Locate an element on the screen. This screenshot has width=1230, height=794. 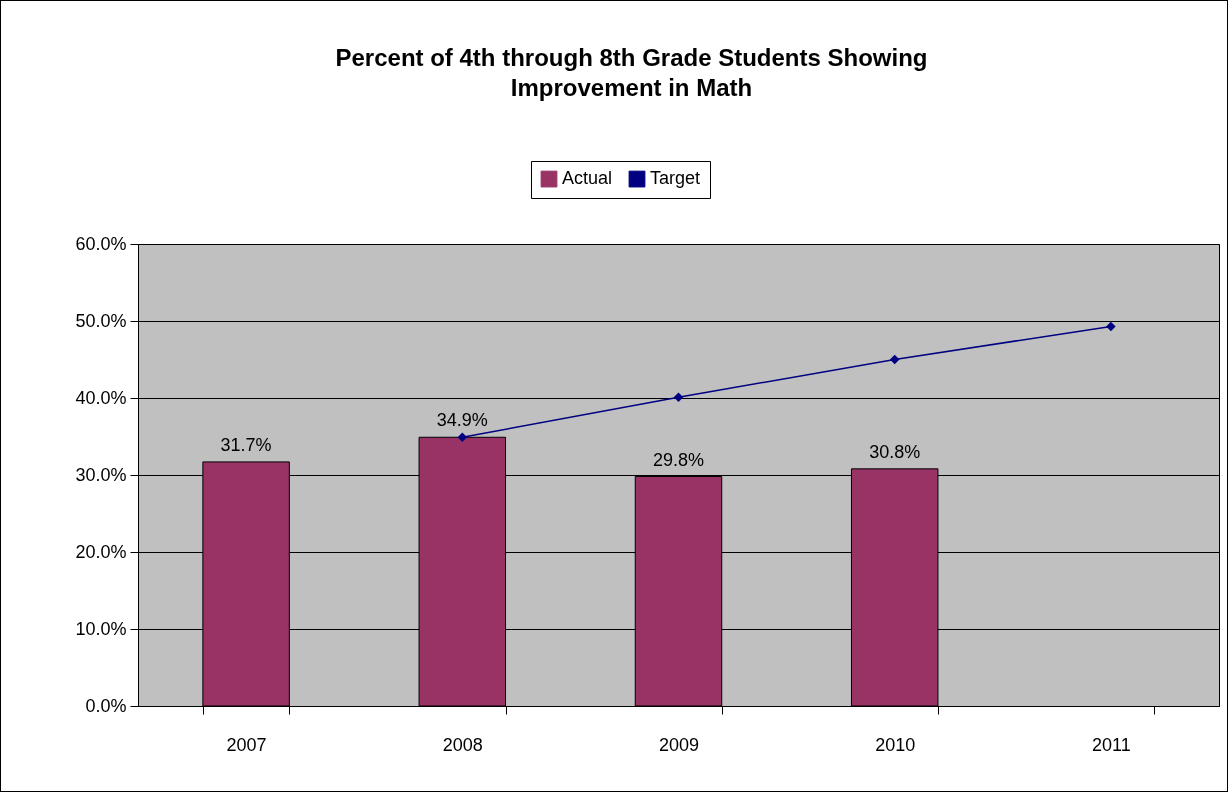
x-tick-label: 2007 is located at coordinates (246, 744).